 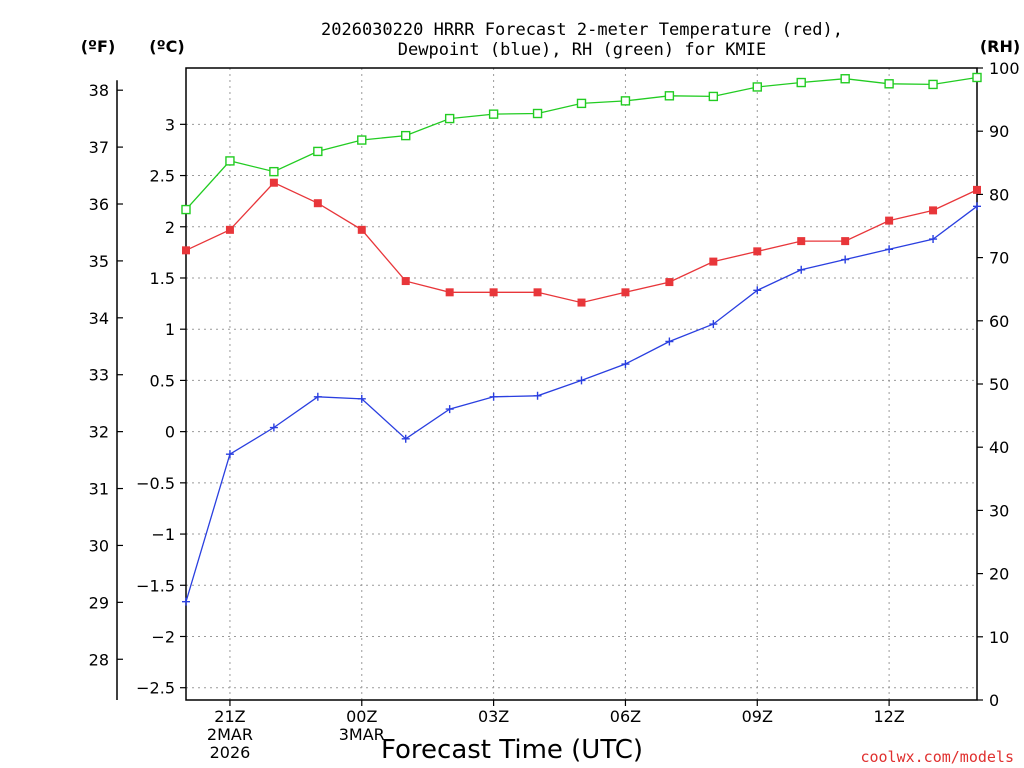 What do you see at coordinates (230, 752) in the screenshot?
I see `x-tick-label: 2026` at bounding box center [230, 752].